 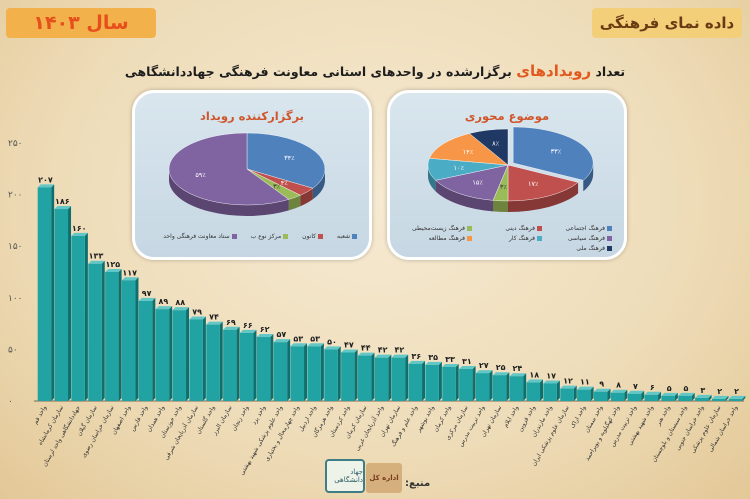 What do you see at coordinates (343, 236) in the screenshot?
I see `legend-label-0: شعبه` at bounding box center [343, 236].